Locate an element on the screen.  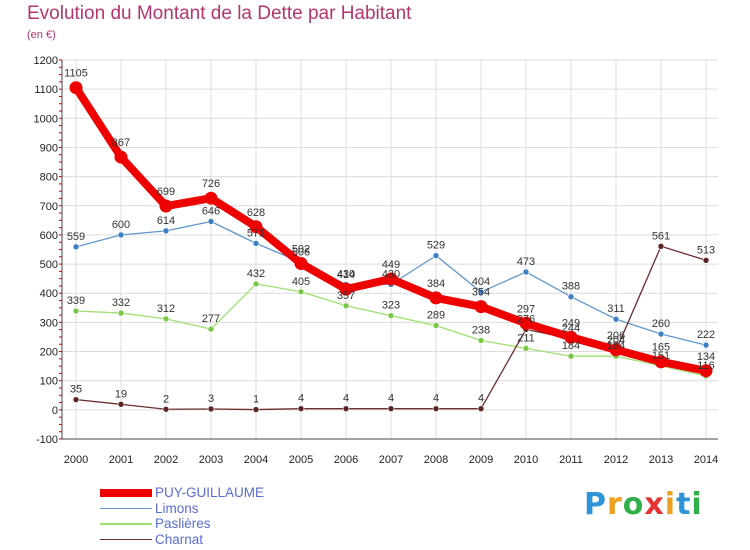
data-label: 646 is located at coordinates (211, 212).